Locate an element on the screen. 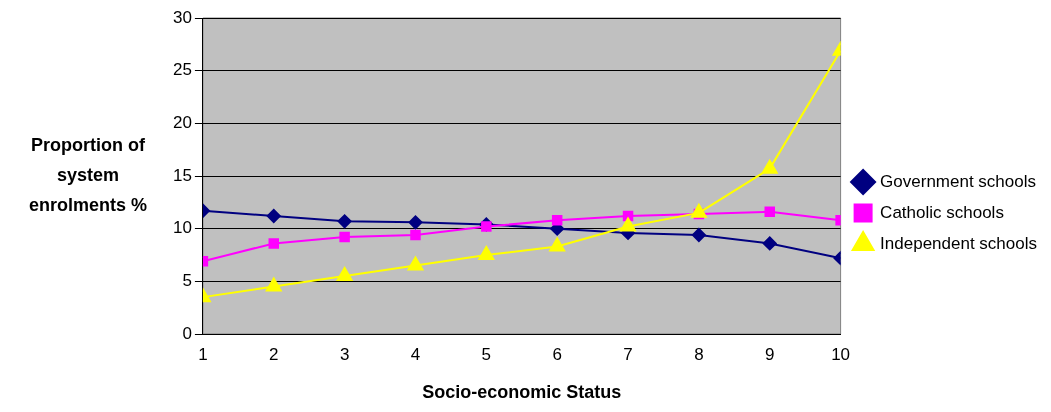  y-tick-label: 10 is located at coordinates (182, 228).